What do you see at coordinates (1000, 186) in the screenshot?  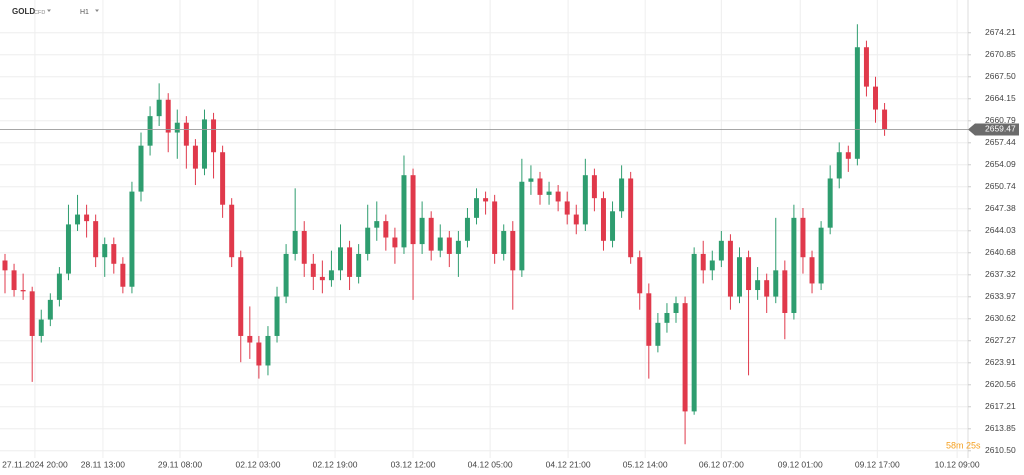 I see `y-tick-label: 2650.74` at bounding box center [1000, 186].